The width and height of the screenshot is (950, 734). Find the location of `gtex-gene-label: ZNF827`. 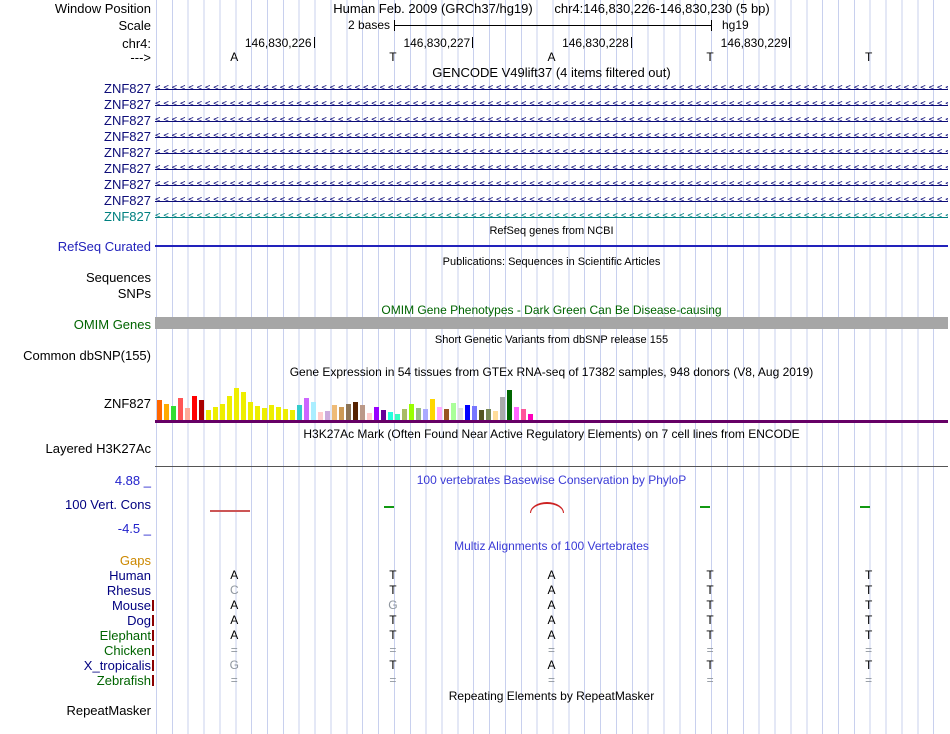

gtex-gene-label: ZNF827 is located at coordinates (127, 403).